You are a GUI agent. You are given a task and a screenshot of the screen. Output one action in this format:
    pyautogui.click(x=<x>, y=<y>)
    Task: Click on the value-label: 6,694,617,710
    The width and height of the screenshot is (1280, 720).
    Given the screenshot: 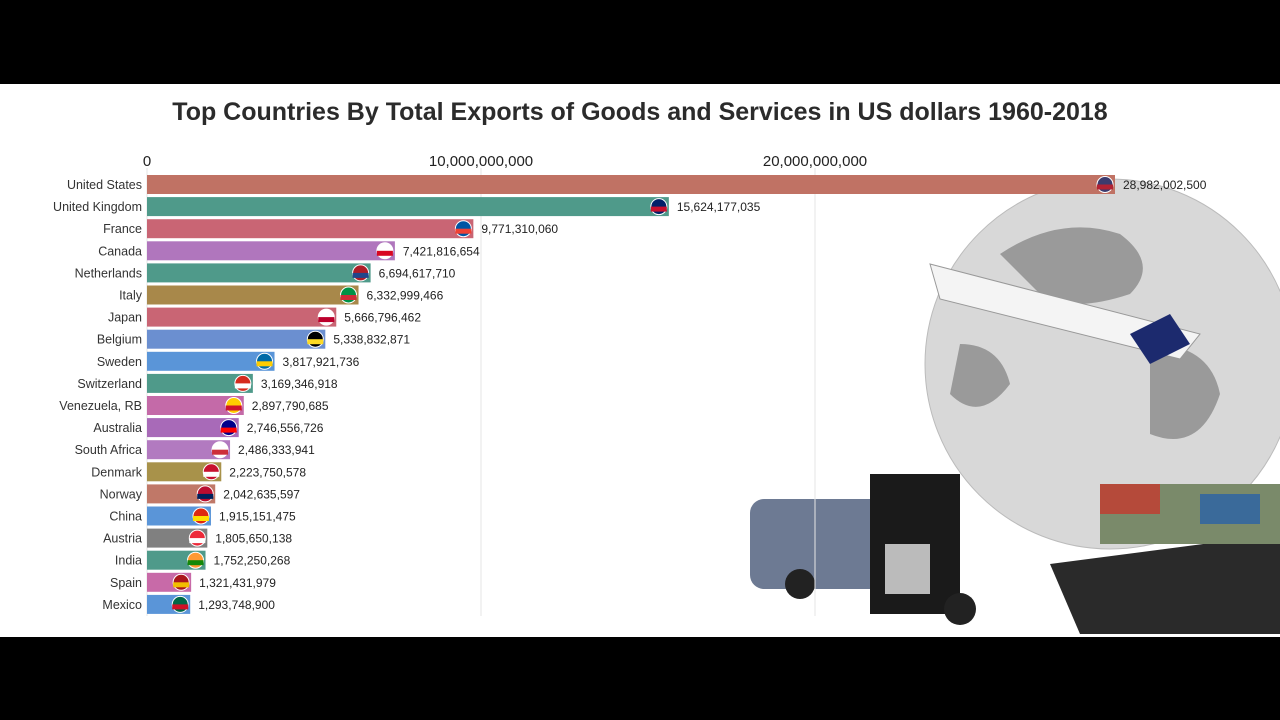 What is the action you would take?
    pyautogui.click(x=417, y=273)
    